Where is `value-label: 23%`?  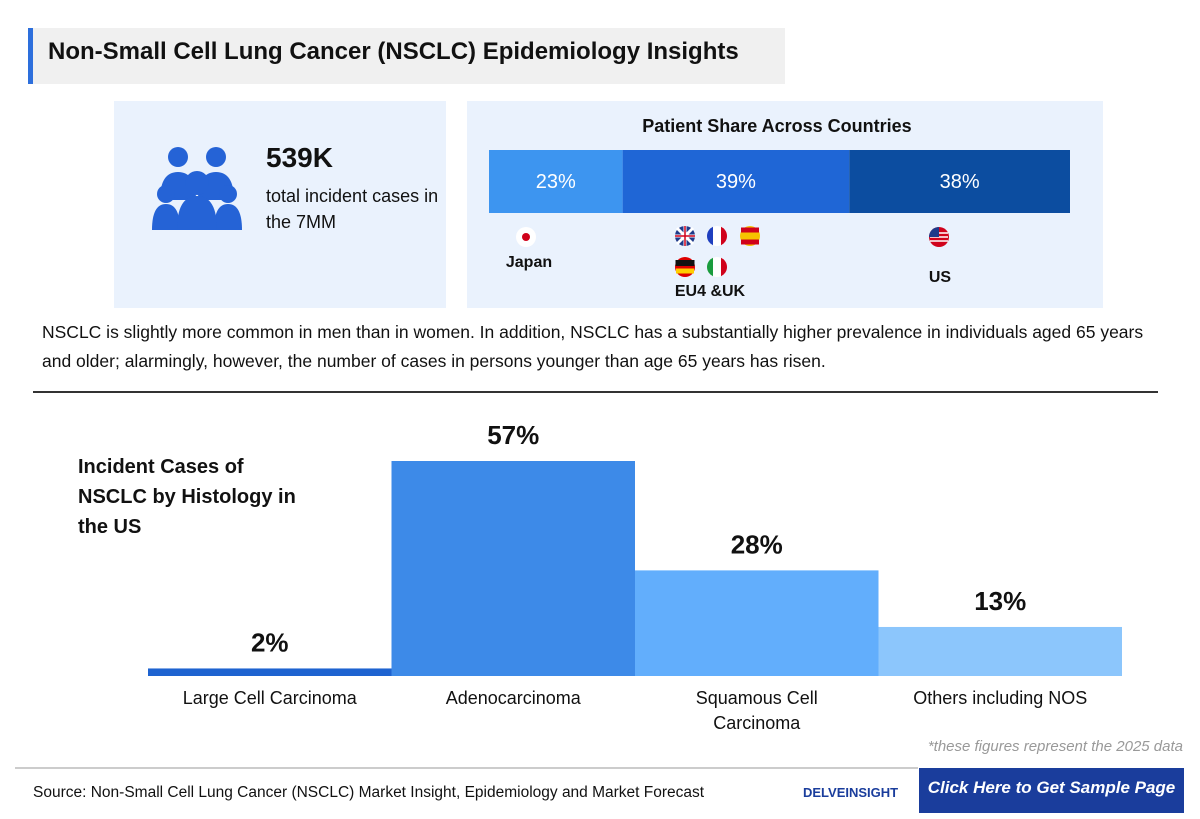
value-label: 23% is located at coordinates (556, 182).